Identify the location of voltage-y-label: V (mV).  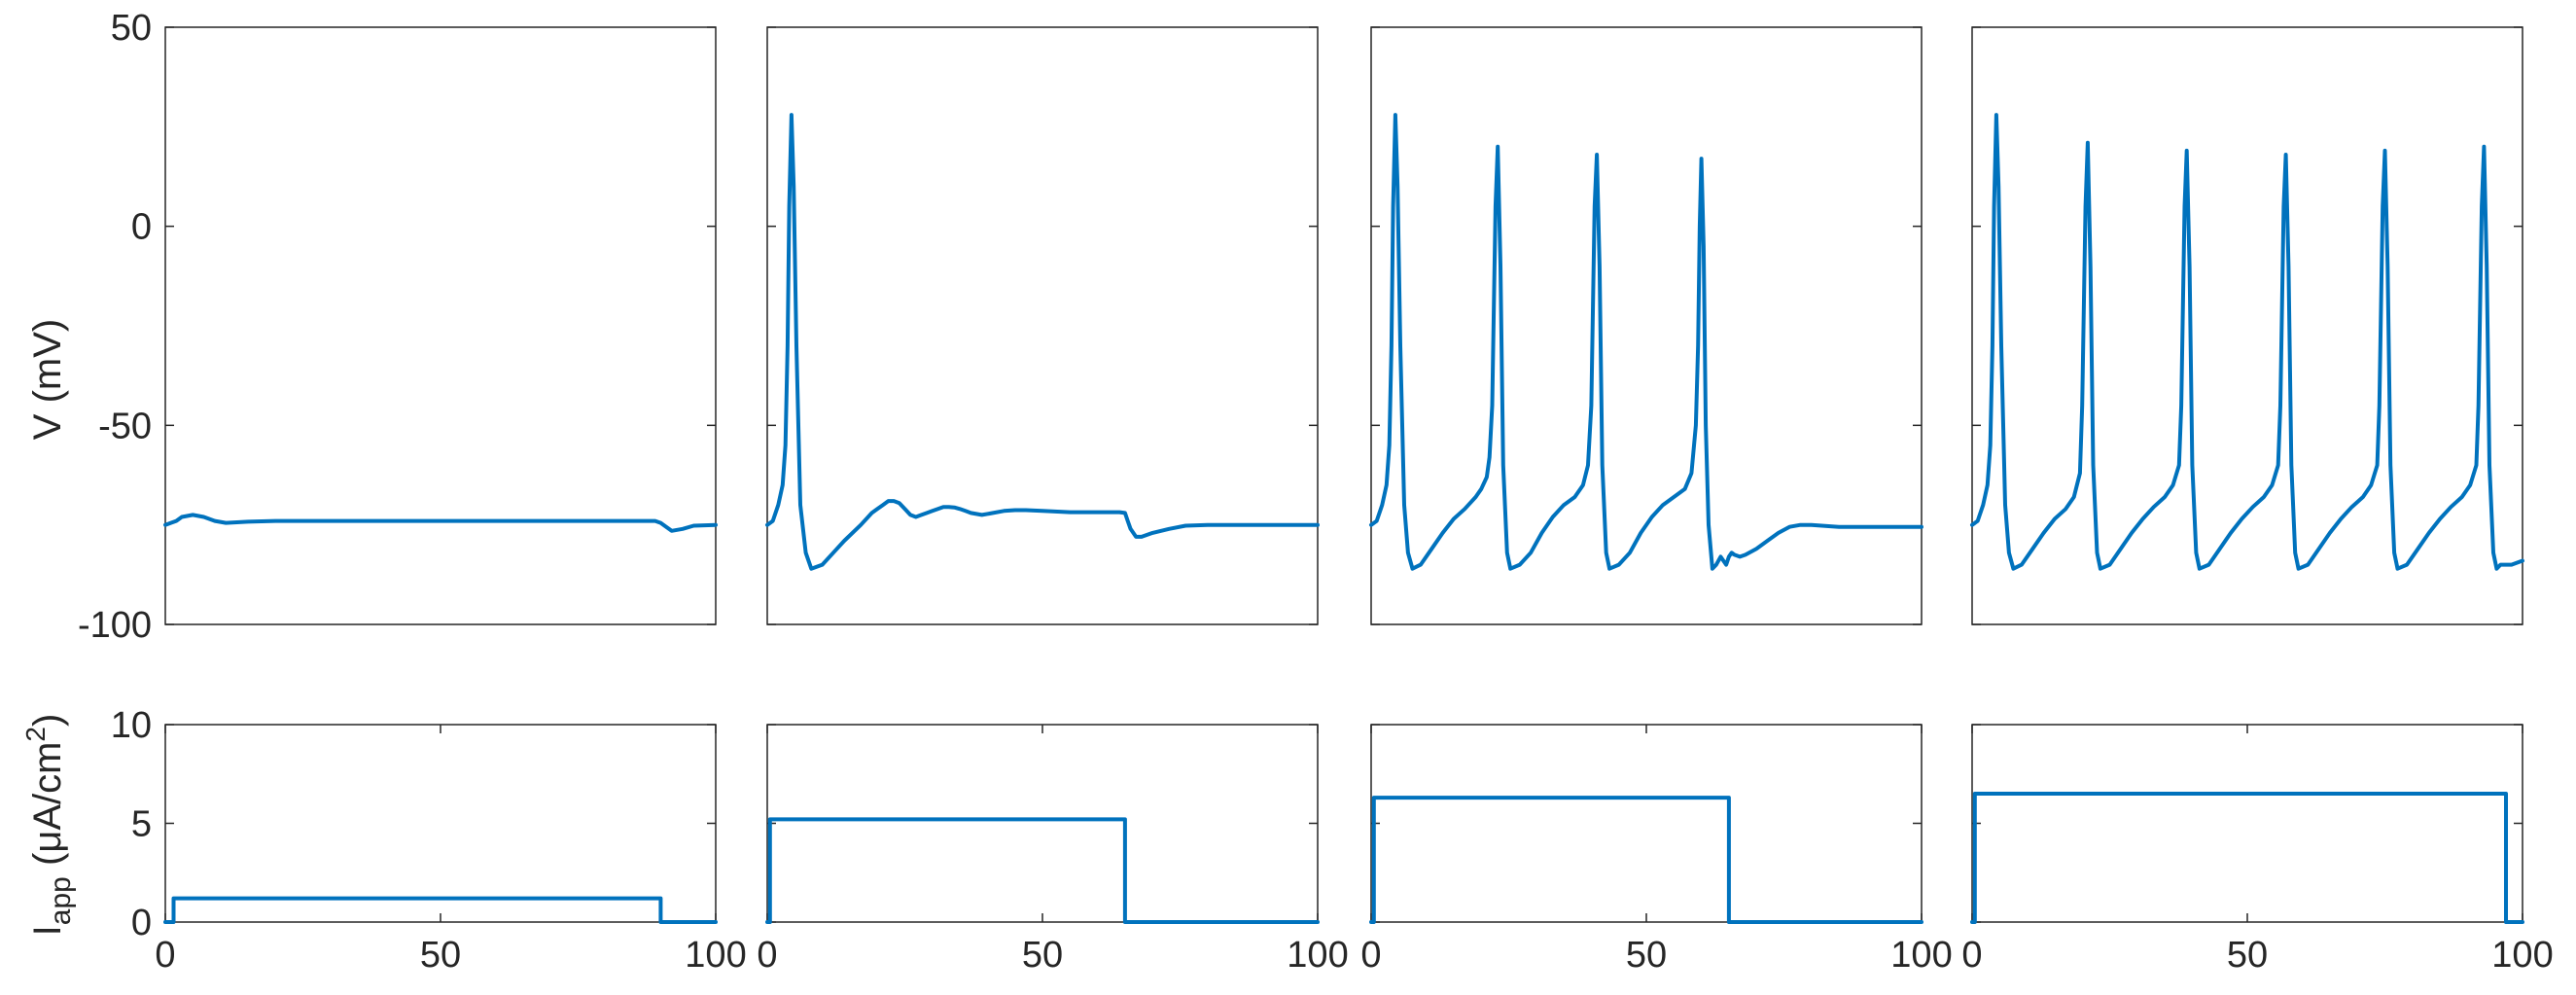
(48, 380).